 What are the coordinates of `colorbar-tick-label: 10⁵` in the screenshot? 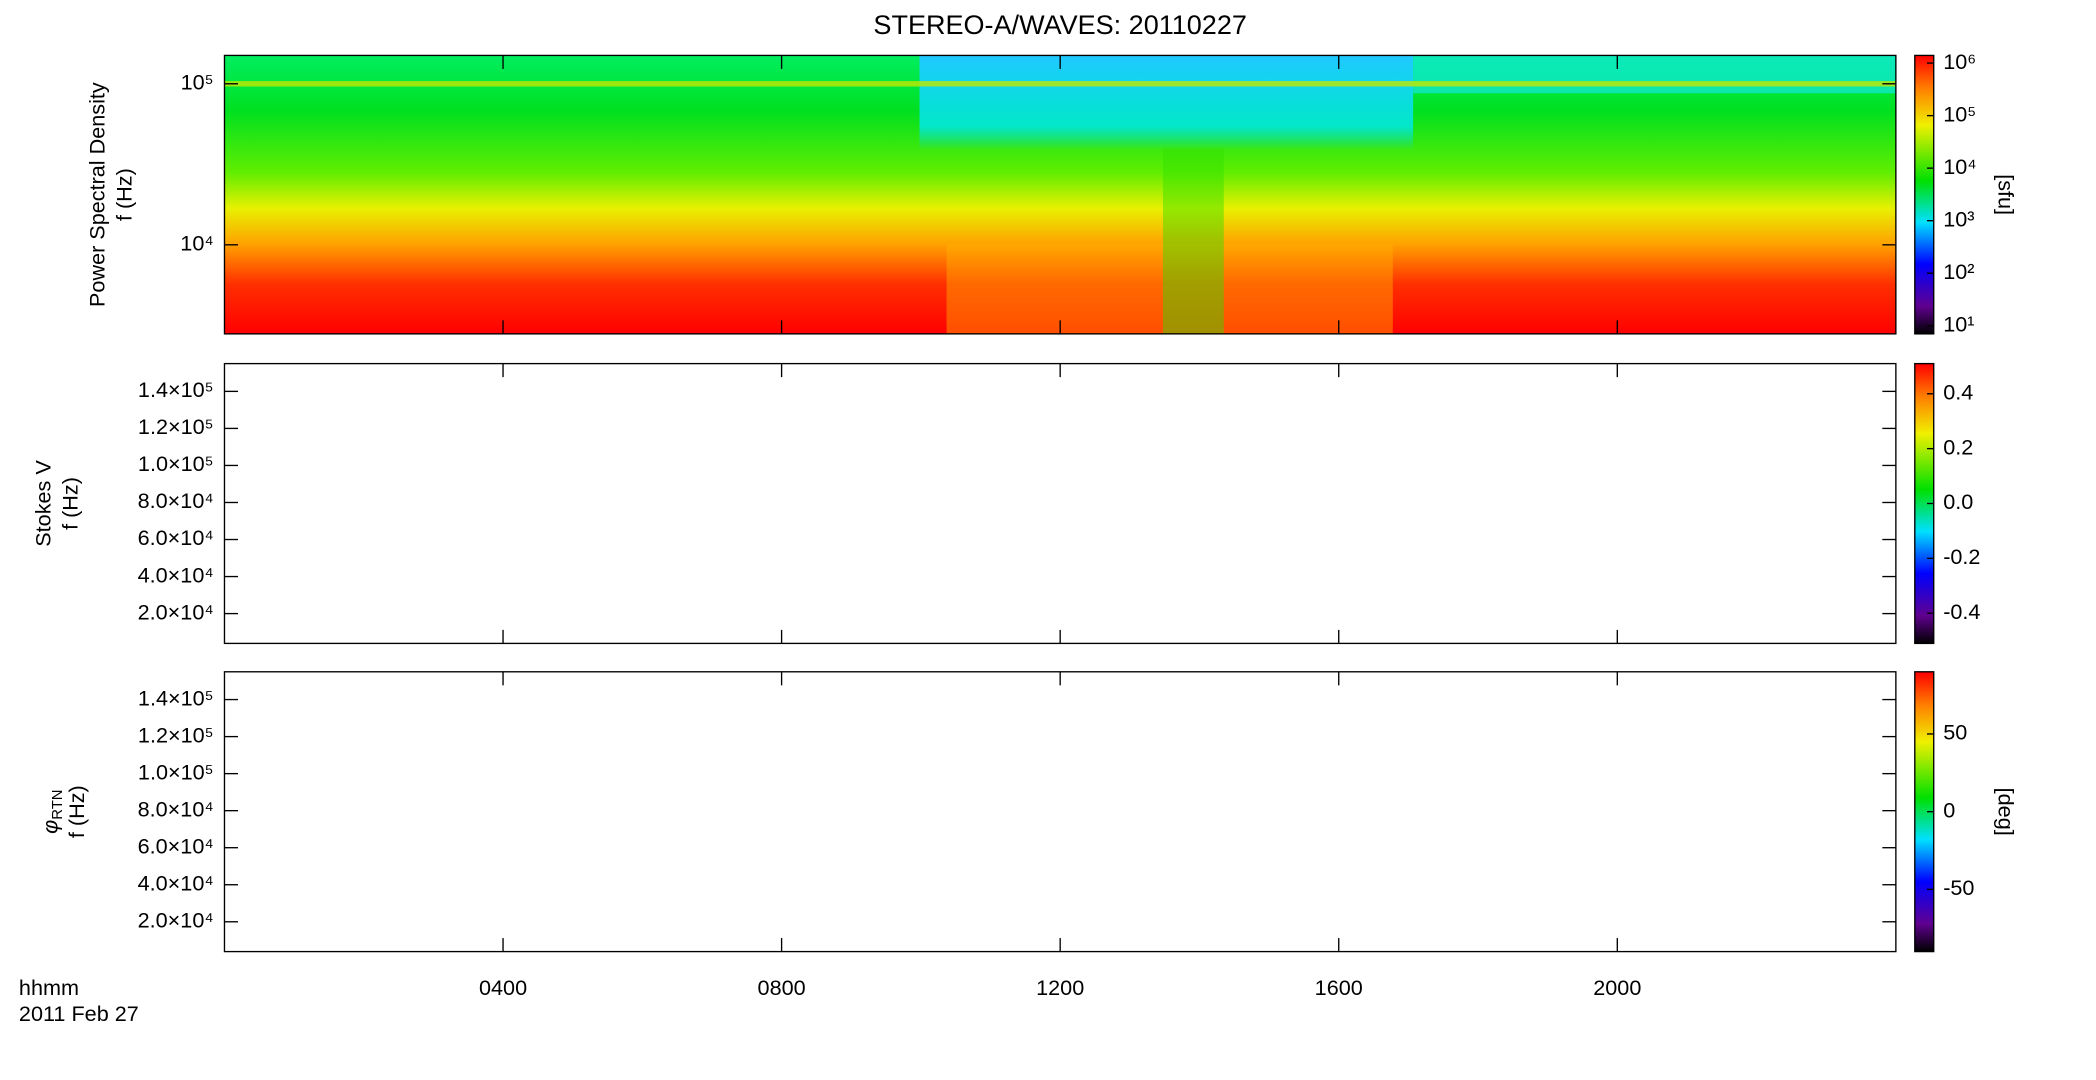 It's located at (1959, 113).